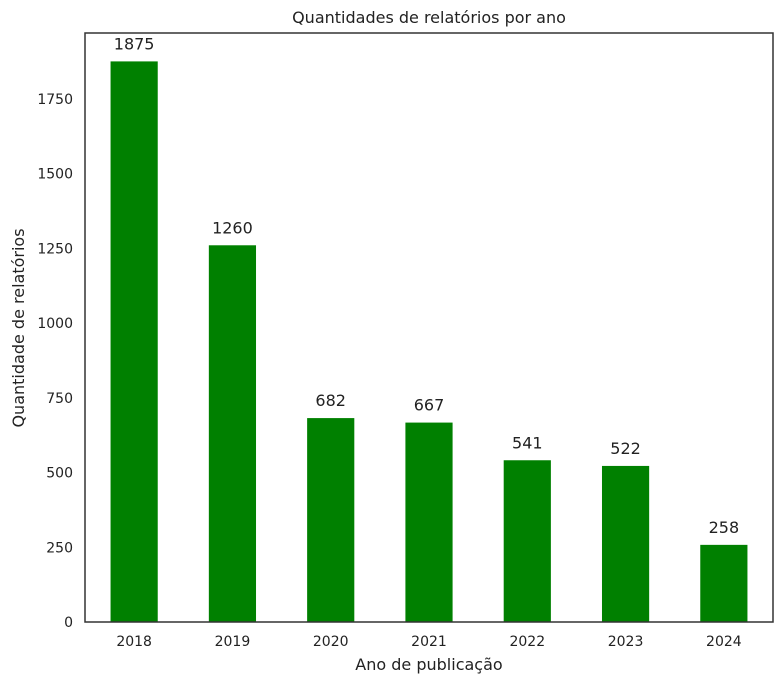 Image resolution: width=784 pixels, height=684 pixels. Describe the element at coordinates (134, 43) in the screenshot. I see `data-label-2018: 1875` at that location.